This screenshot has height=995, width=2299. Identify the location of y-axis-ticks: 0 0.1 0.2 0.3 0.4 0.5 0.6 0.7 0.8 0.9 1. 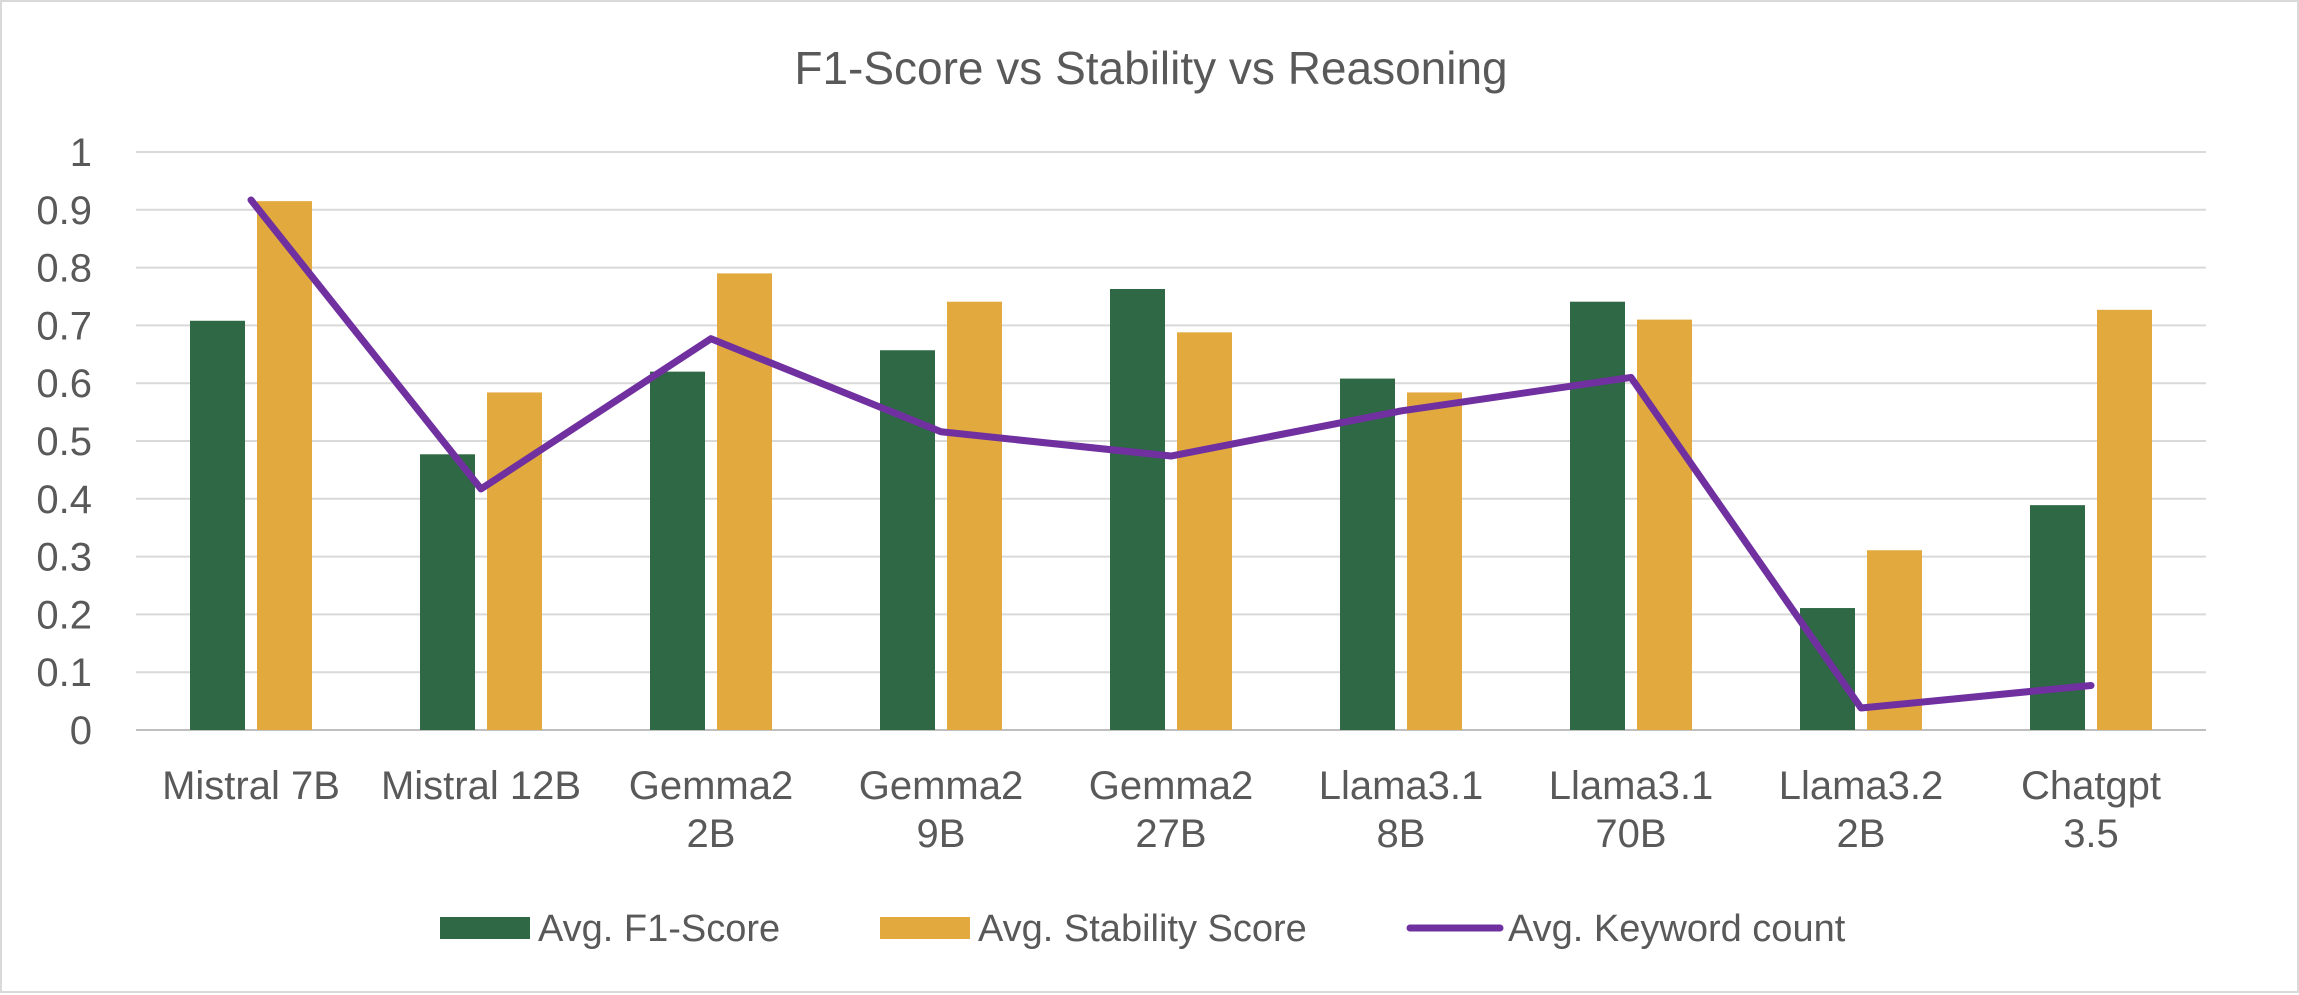
(64, 442).